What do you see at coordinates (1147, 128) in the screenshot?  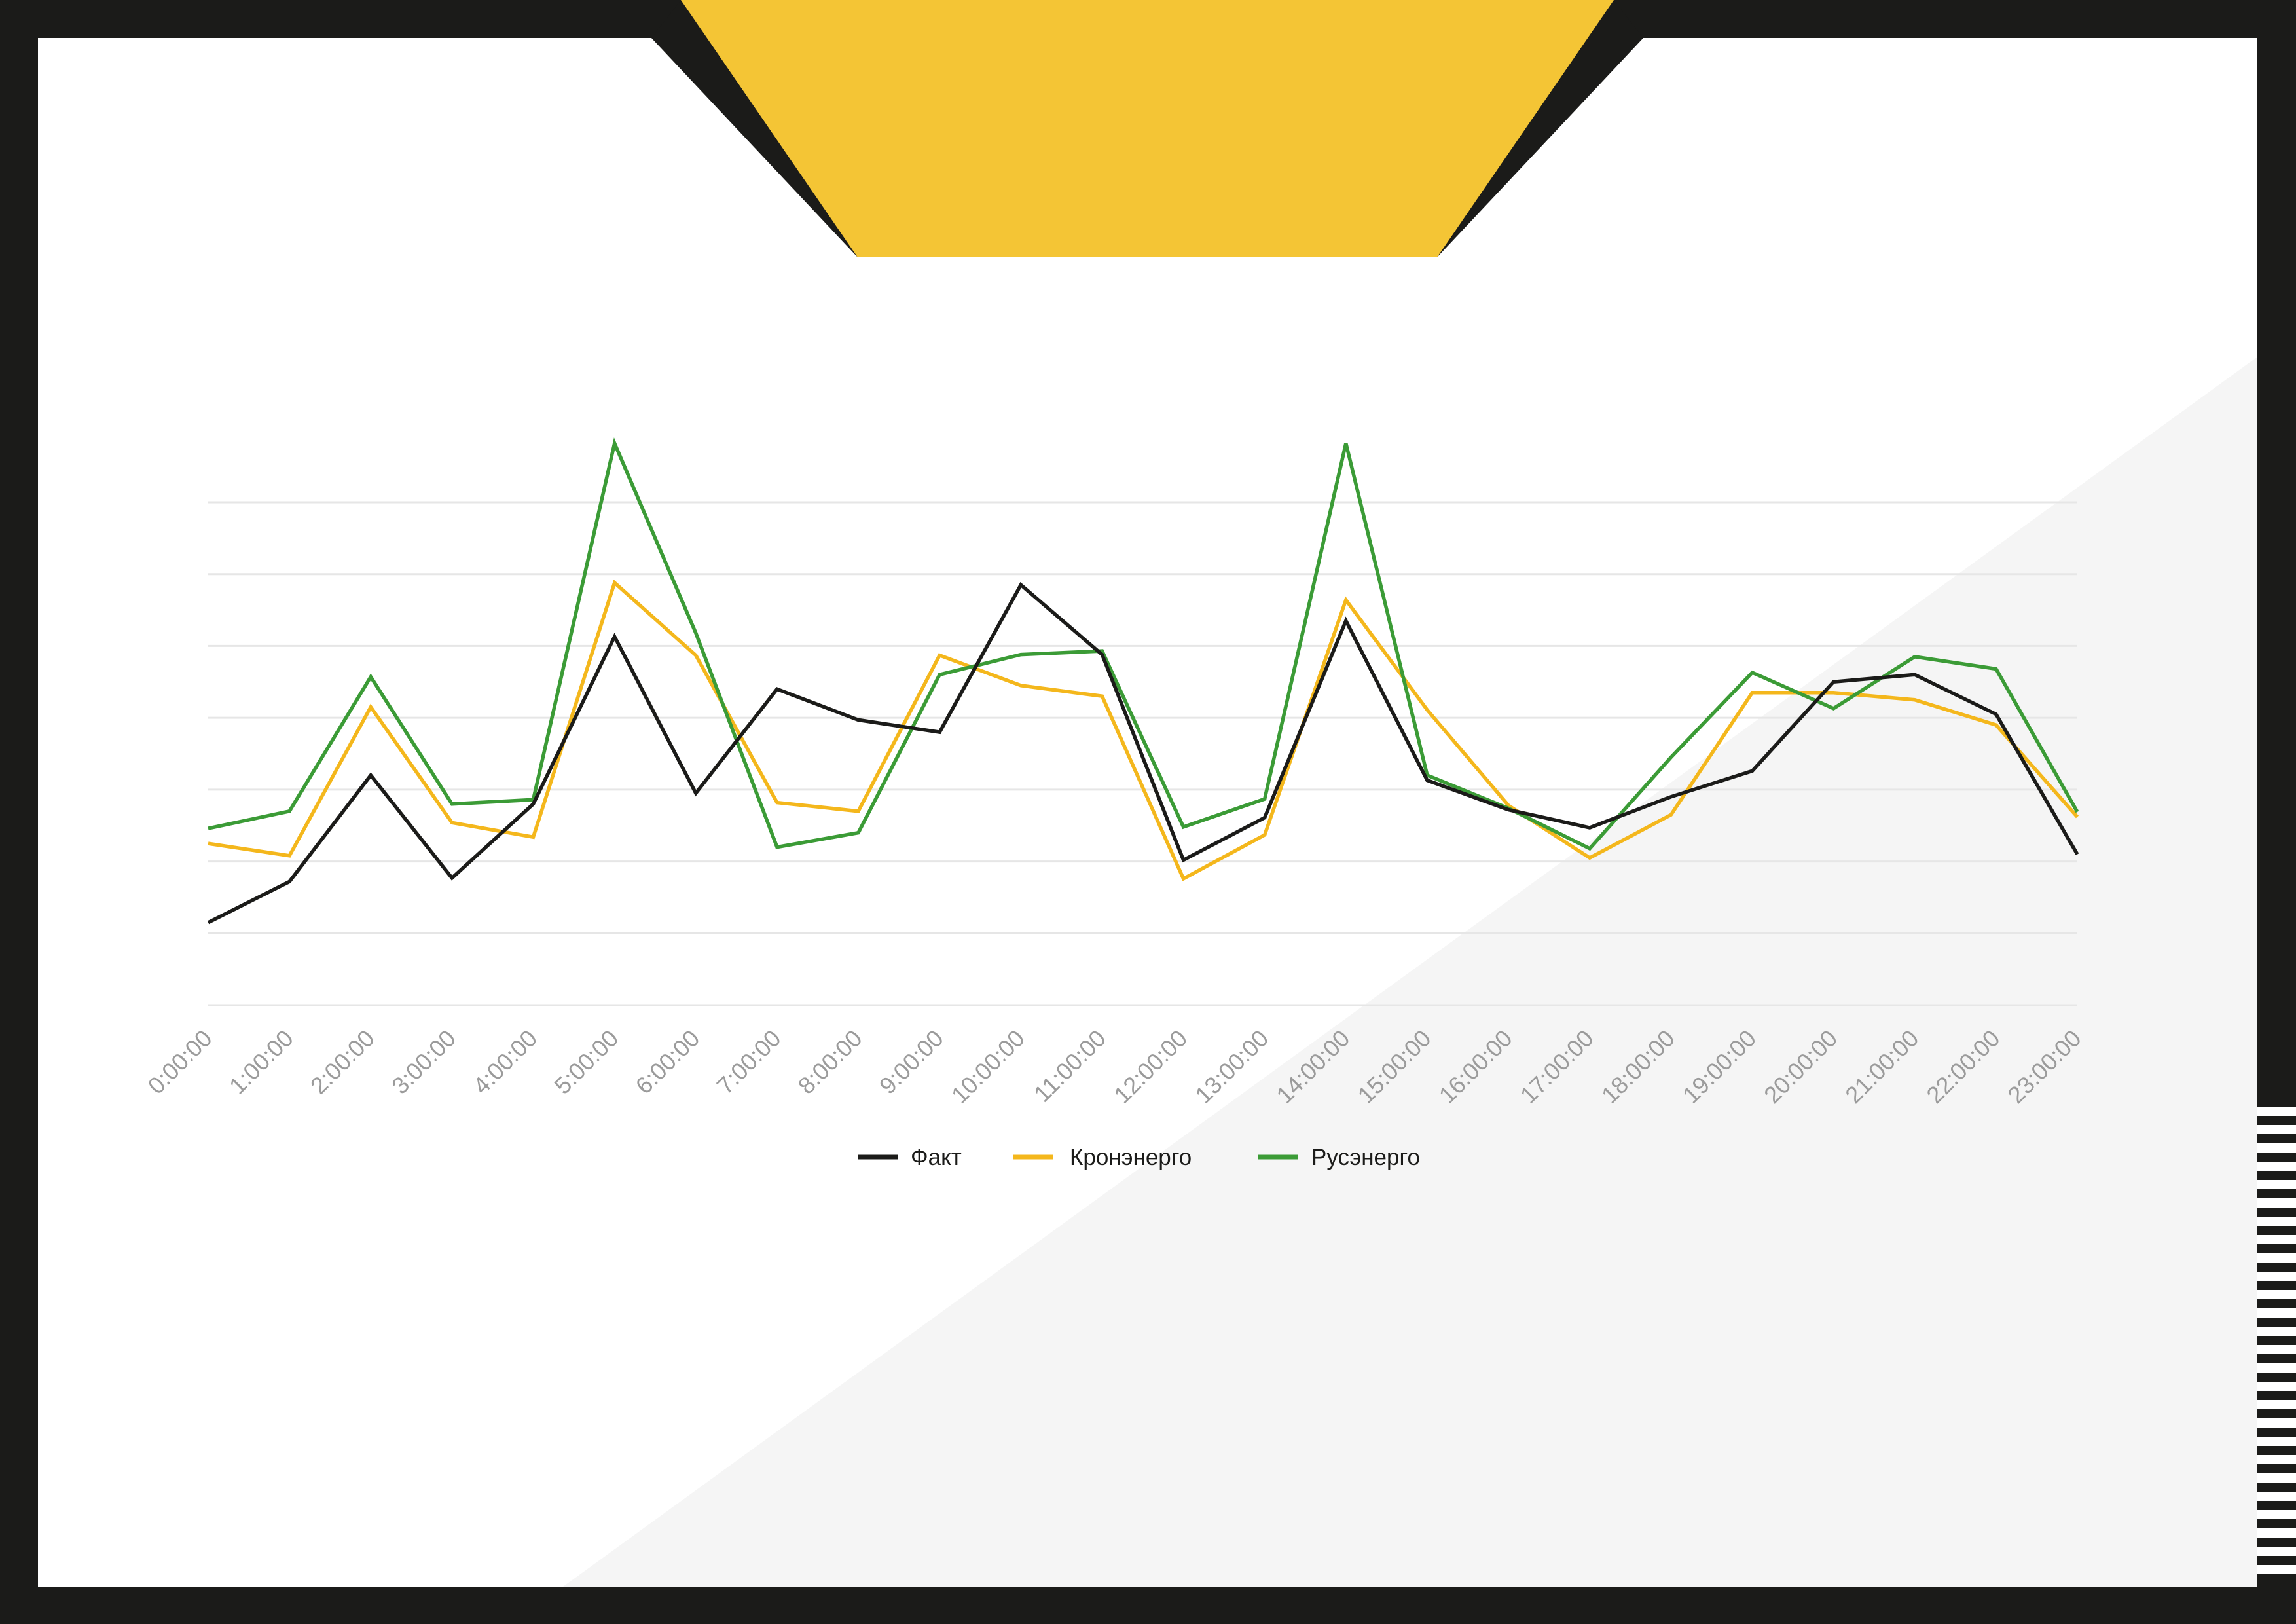 I see `top-notch-accent` at bounding box center [1147, 128].